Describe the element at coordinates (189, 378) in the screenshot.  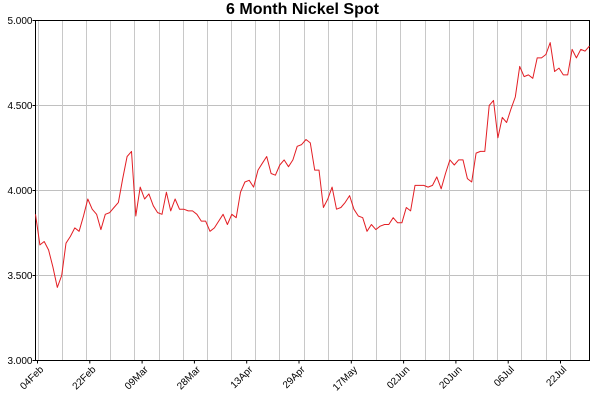
I see `x-tick-label: 28Mar` at that location.